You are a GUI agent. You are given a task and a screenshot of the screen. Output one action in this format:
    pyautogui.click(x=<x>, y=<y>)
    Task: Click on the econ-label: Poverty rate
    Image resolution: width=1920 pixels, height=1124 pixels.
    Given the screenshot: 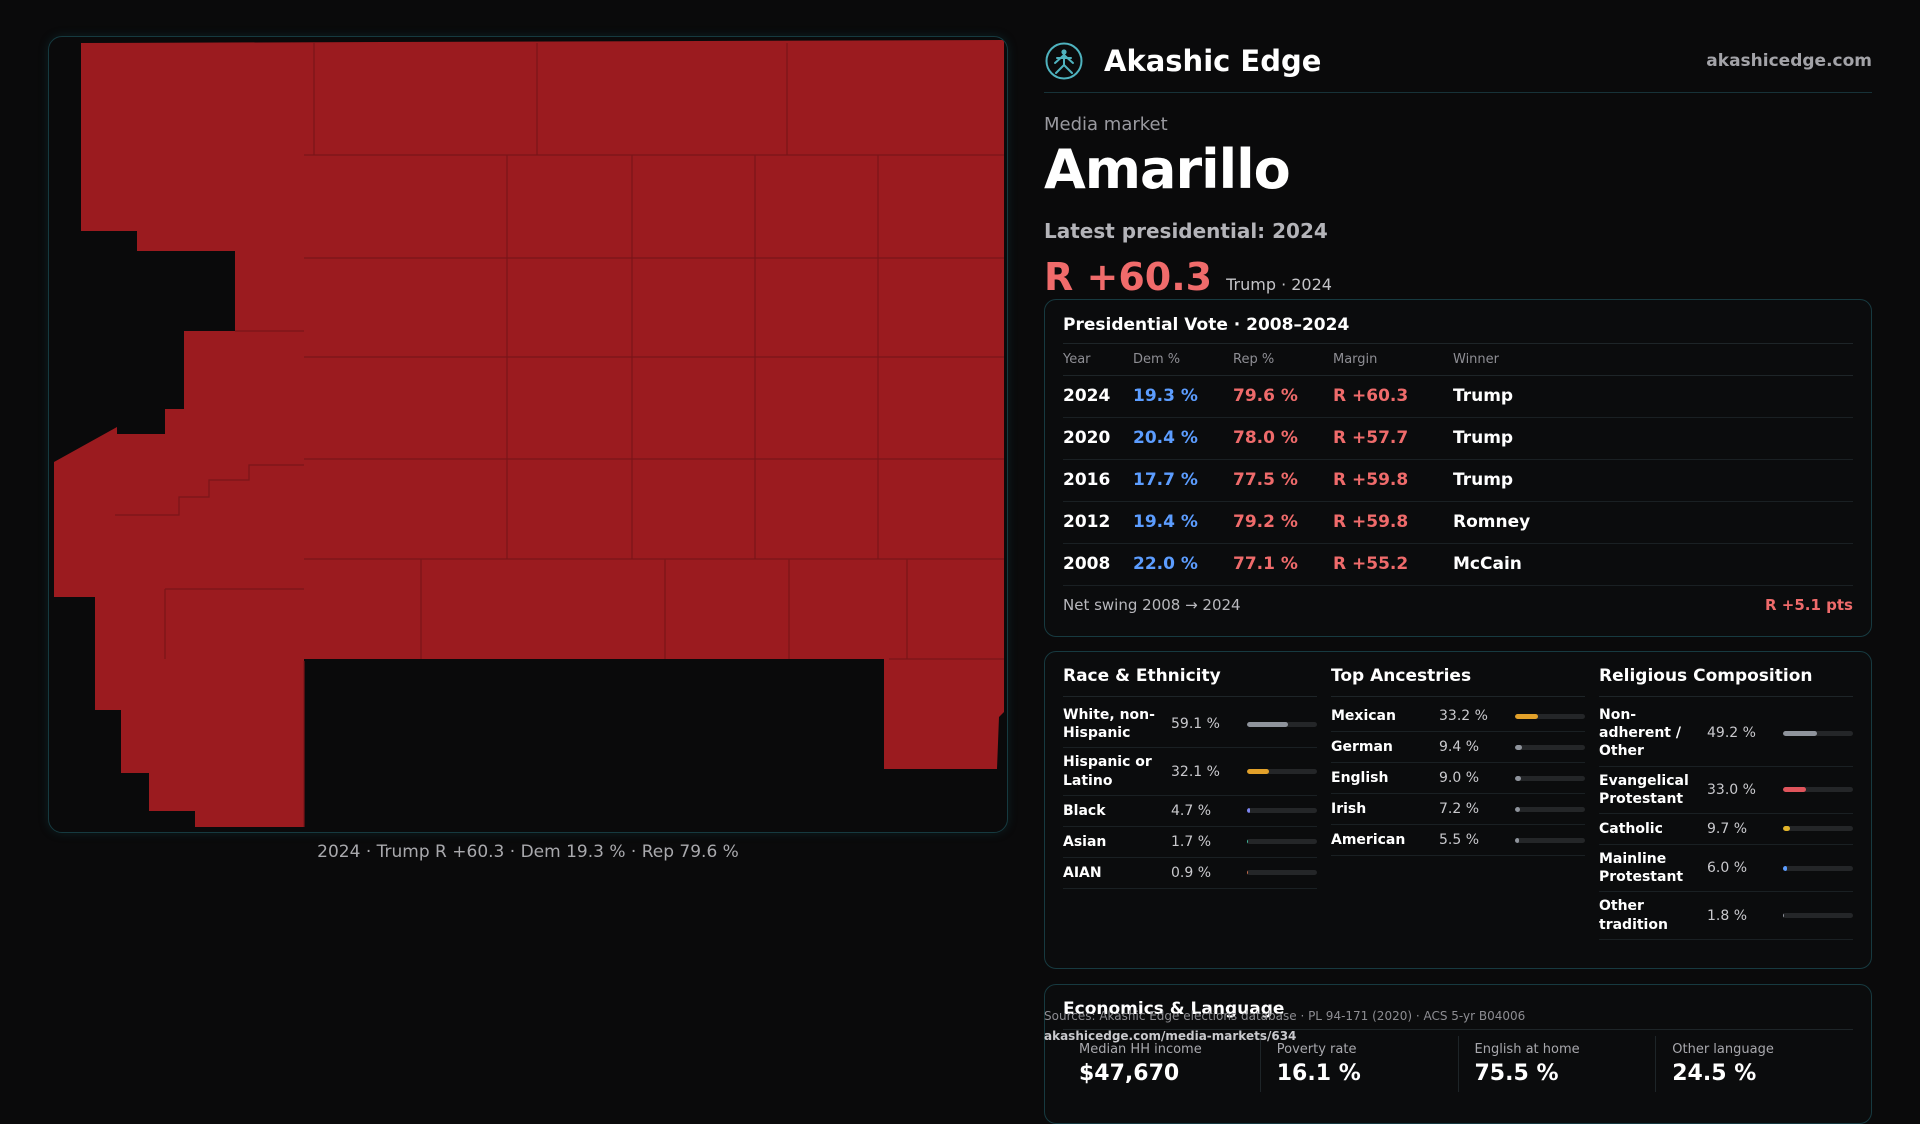 What is the action you would take?
    pyautogui.click(x=1316, y=1049)
    